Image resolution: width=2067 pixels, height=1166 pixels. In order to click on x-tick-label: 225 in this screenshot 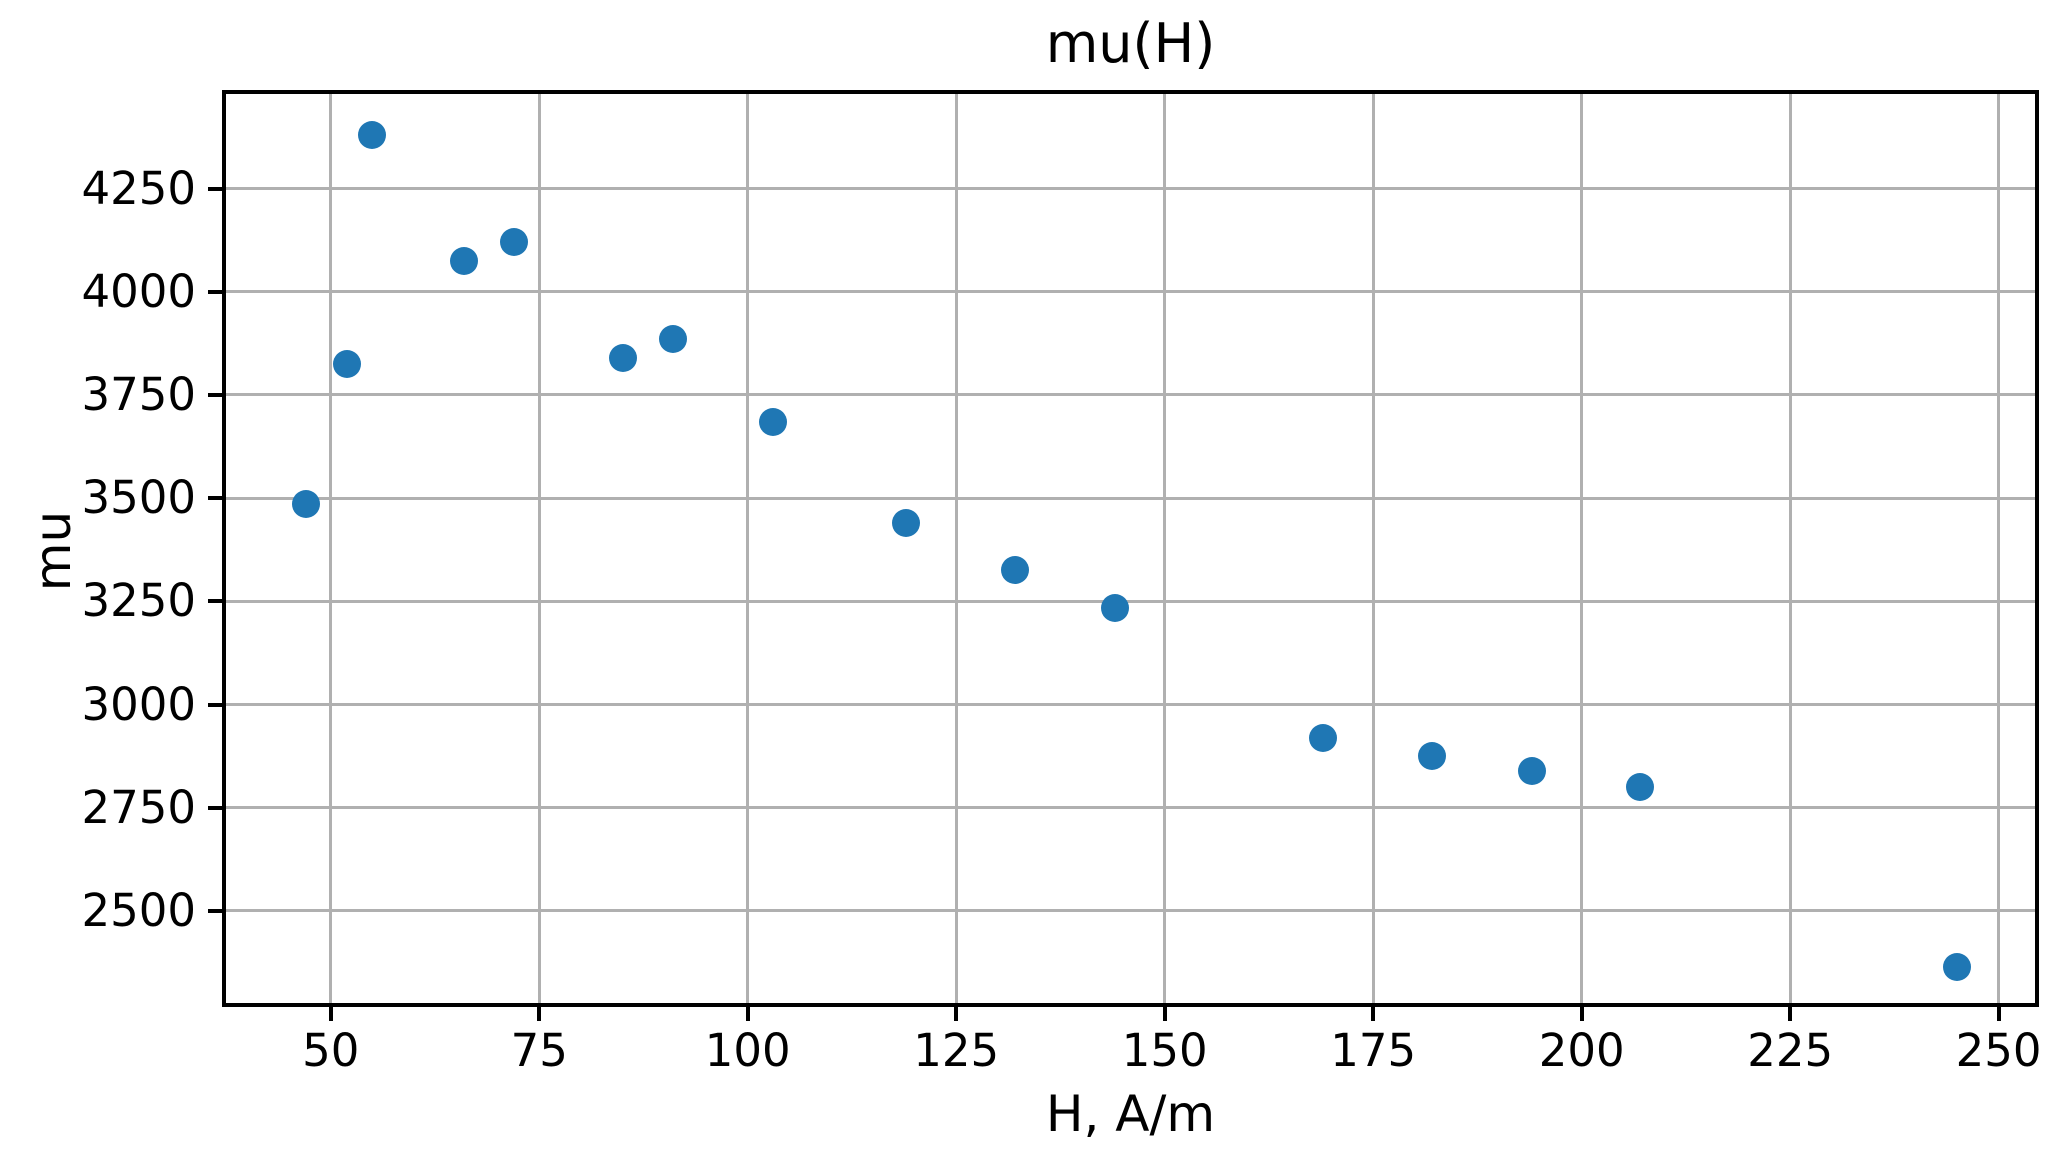, I will do `click(1790, 1050)`.